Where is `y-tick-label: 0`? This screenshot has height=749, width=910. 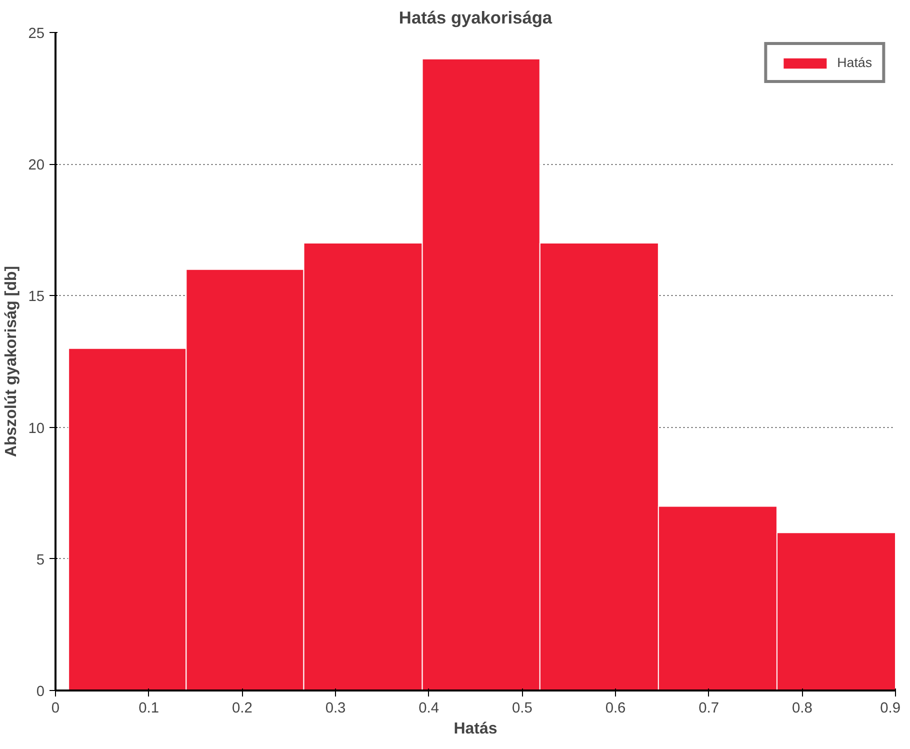
y-tick-label: 0 is located at coordinates (40, 692).